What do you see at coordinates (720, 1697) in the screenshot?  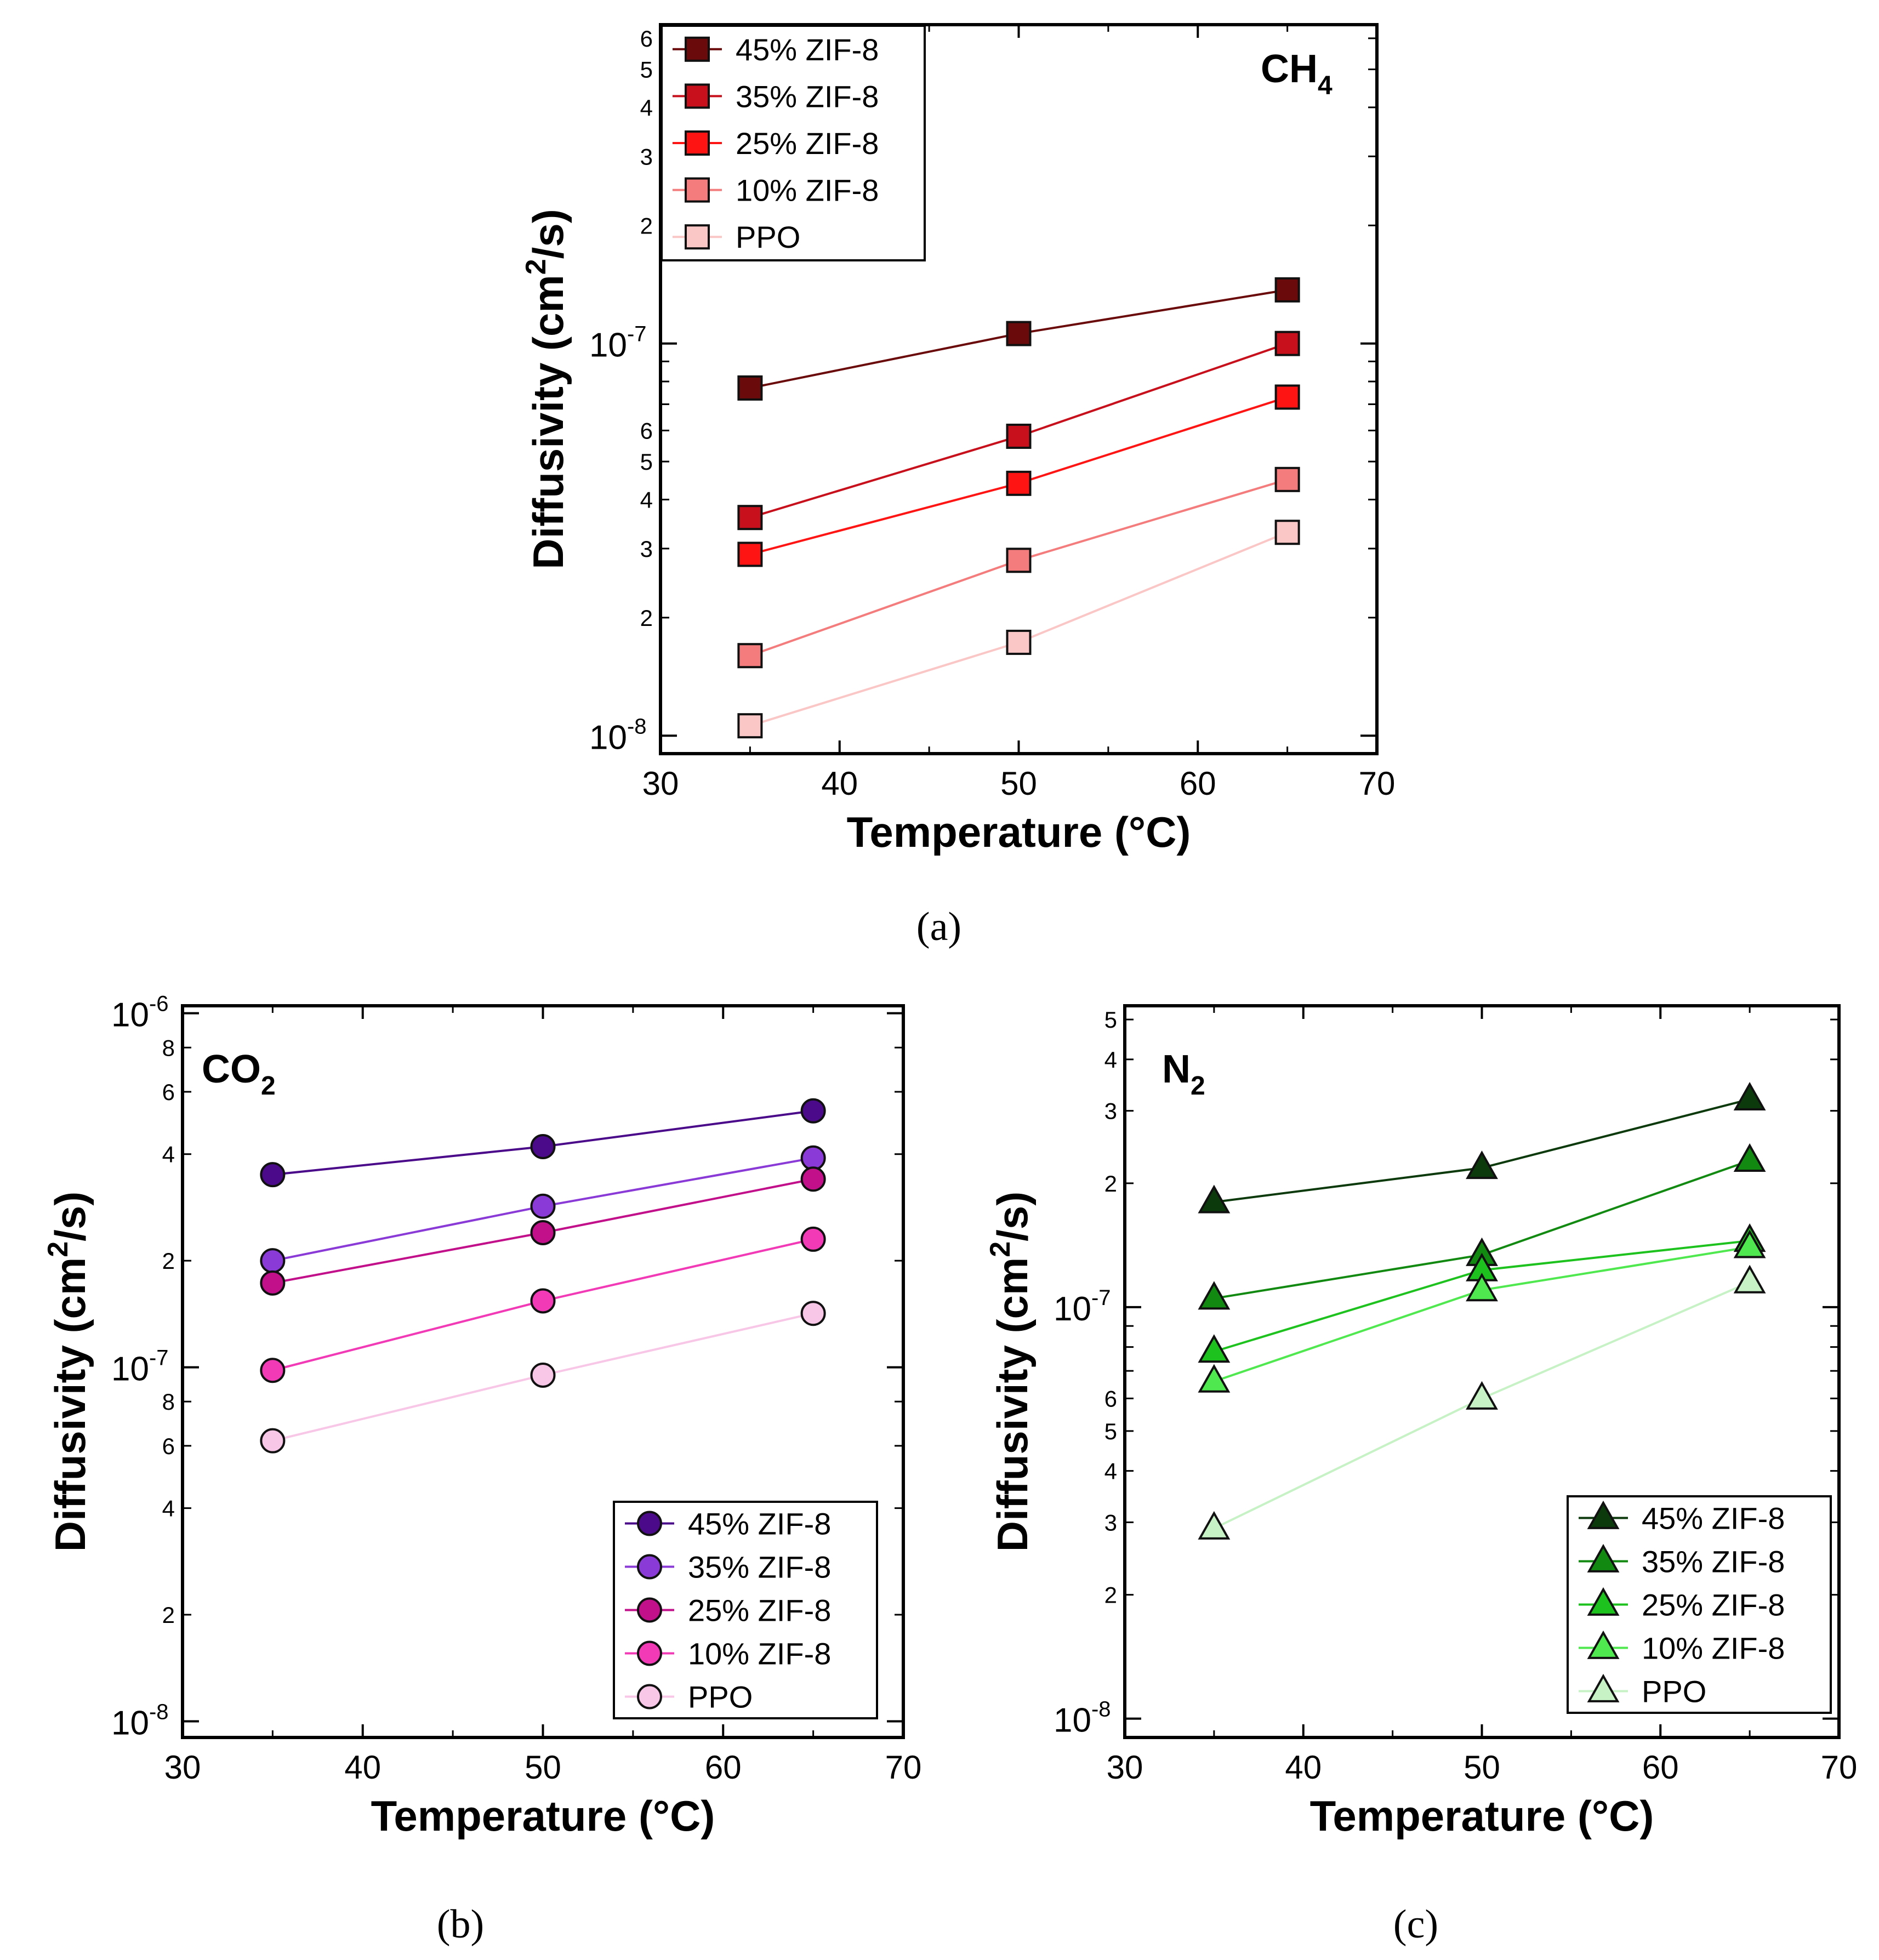 I see `legend-label: PPO` at bounding box center [720, 1697].